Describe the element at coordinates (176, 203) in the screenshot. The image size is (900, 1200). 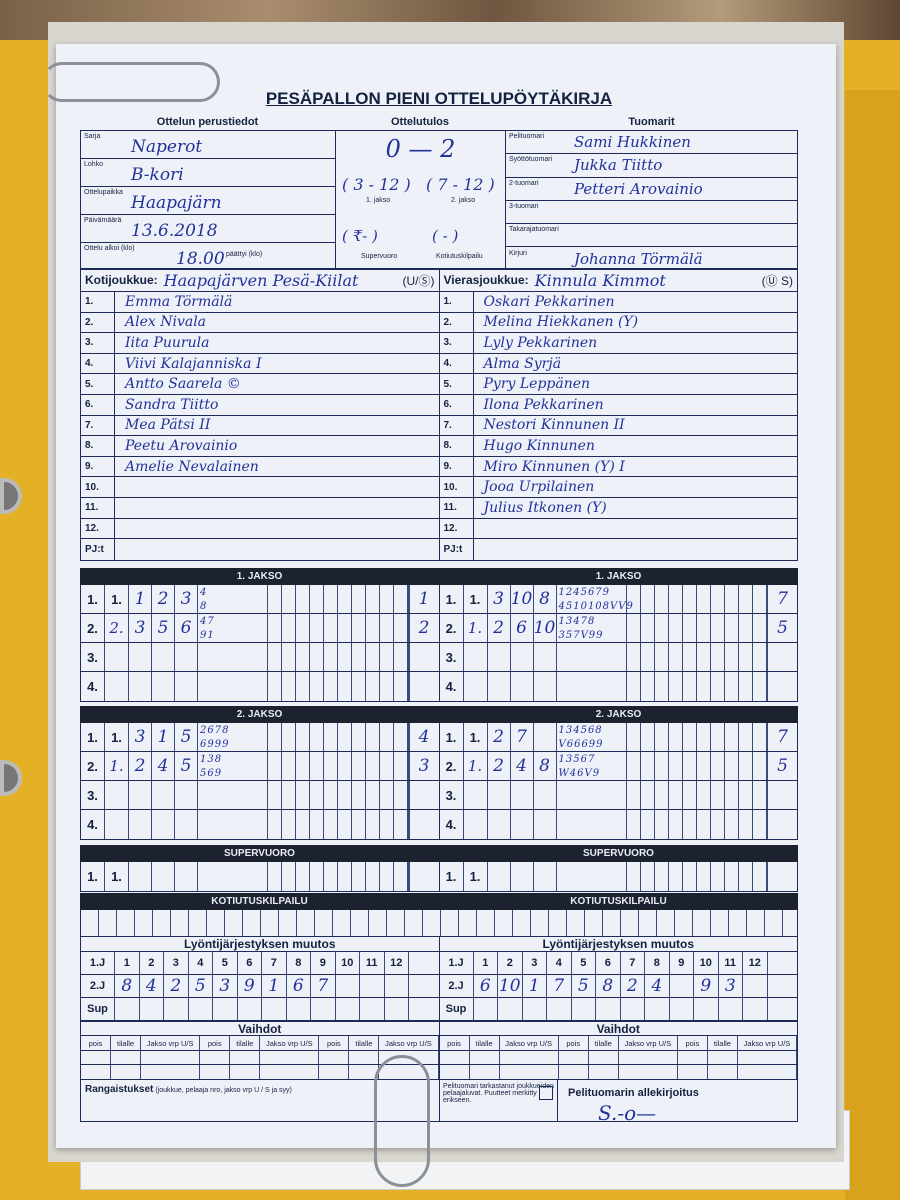
I see `field-value: Haapajärn` at that location.